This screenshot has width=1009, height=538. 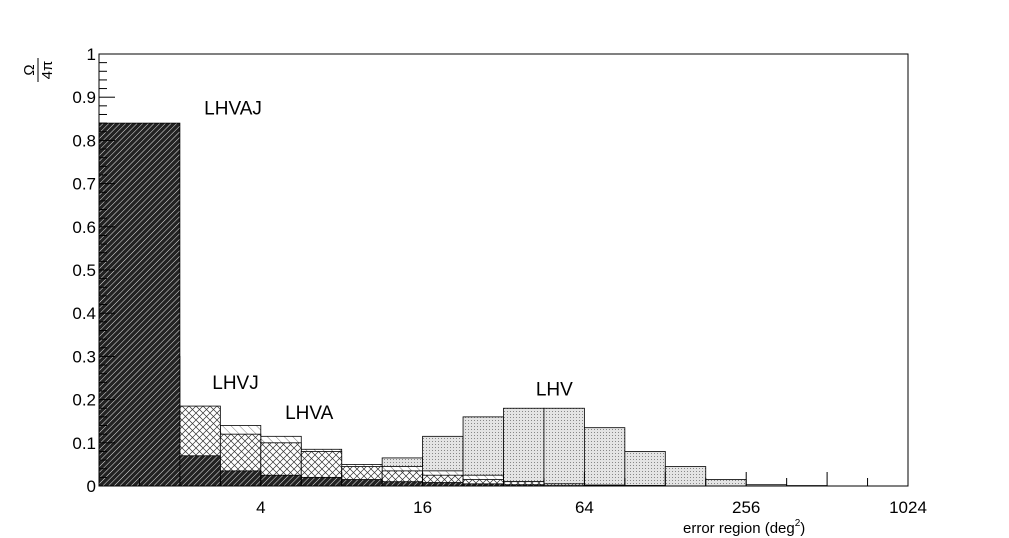 What do you see at coordinates (746, 507) in the screenshot?
I see `x-tick-label: 256` at bounding box center [746, 507].